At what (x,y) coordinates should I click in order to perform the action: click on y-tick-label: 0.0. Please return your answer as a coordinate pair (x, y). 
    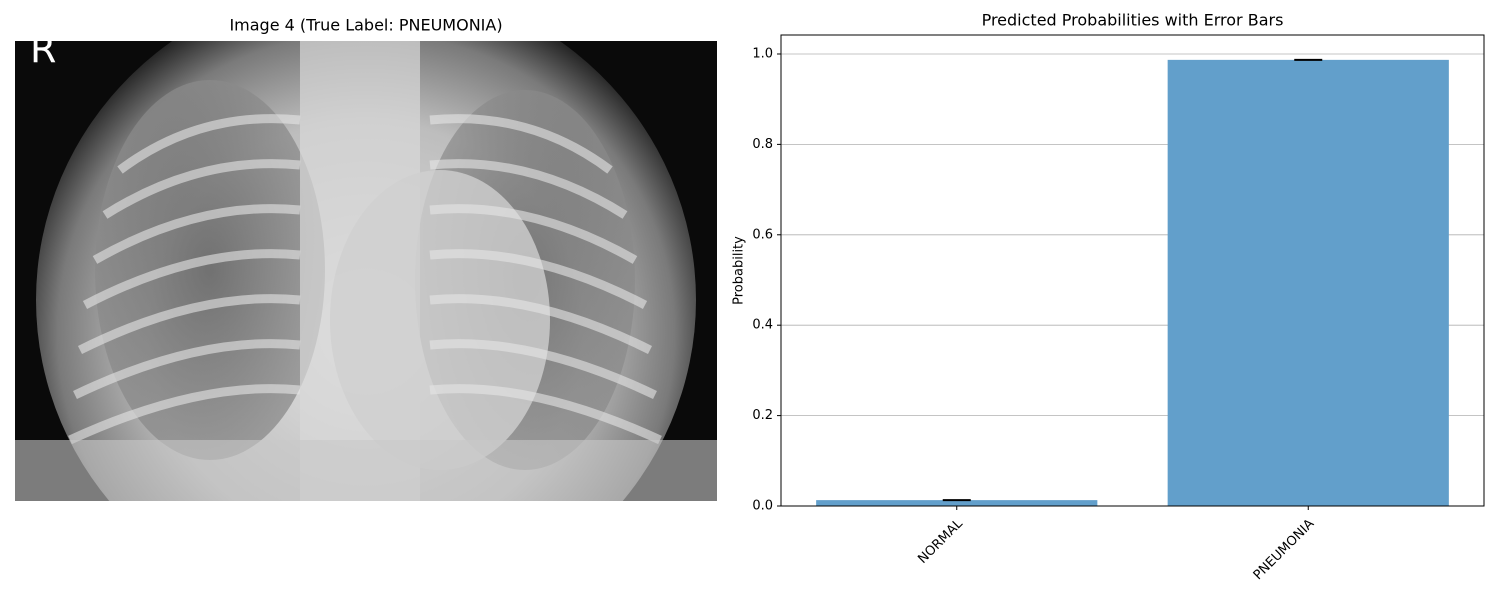
    Looking at the image, I should click on (762, 506).